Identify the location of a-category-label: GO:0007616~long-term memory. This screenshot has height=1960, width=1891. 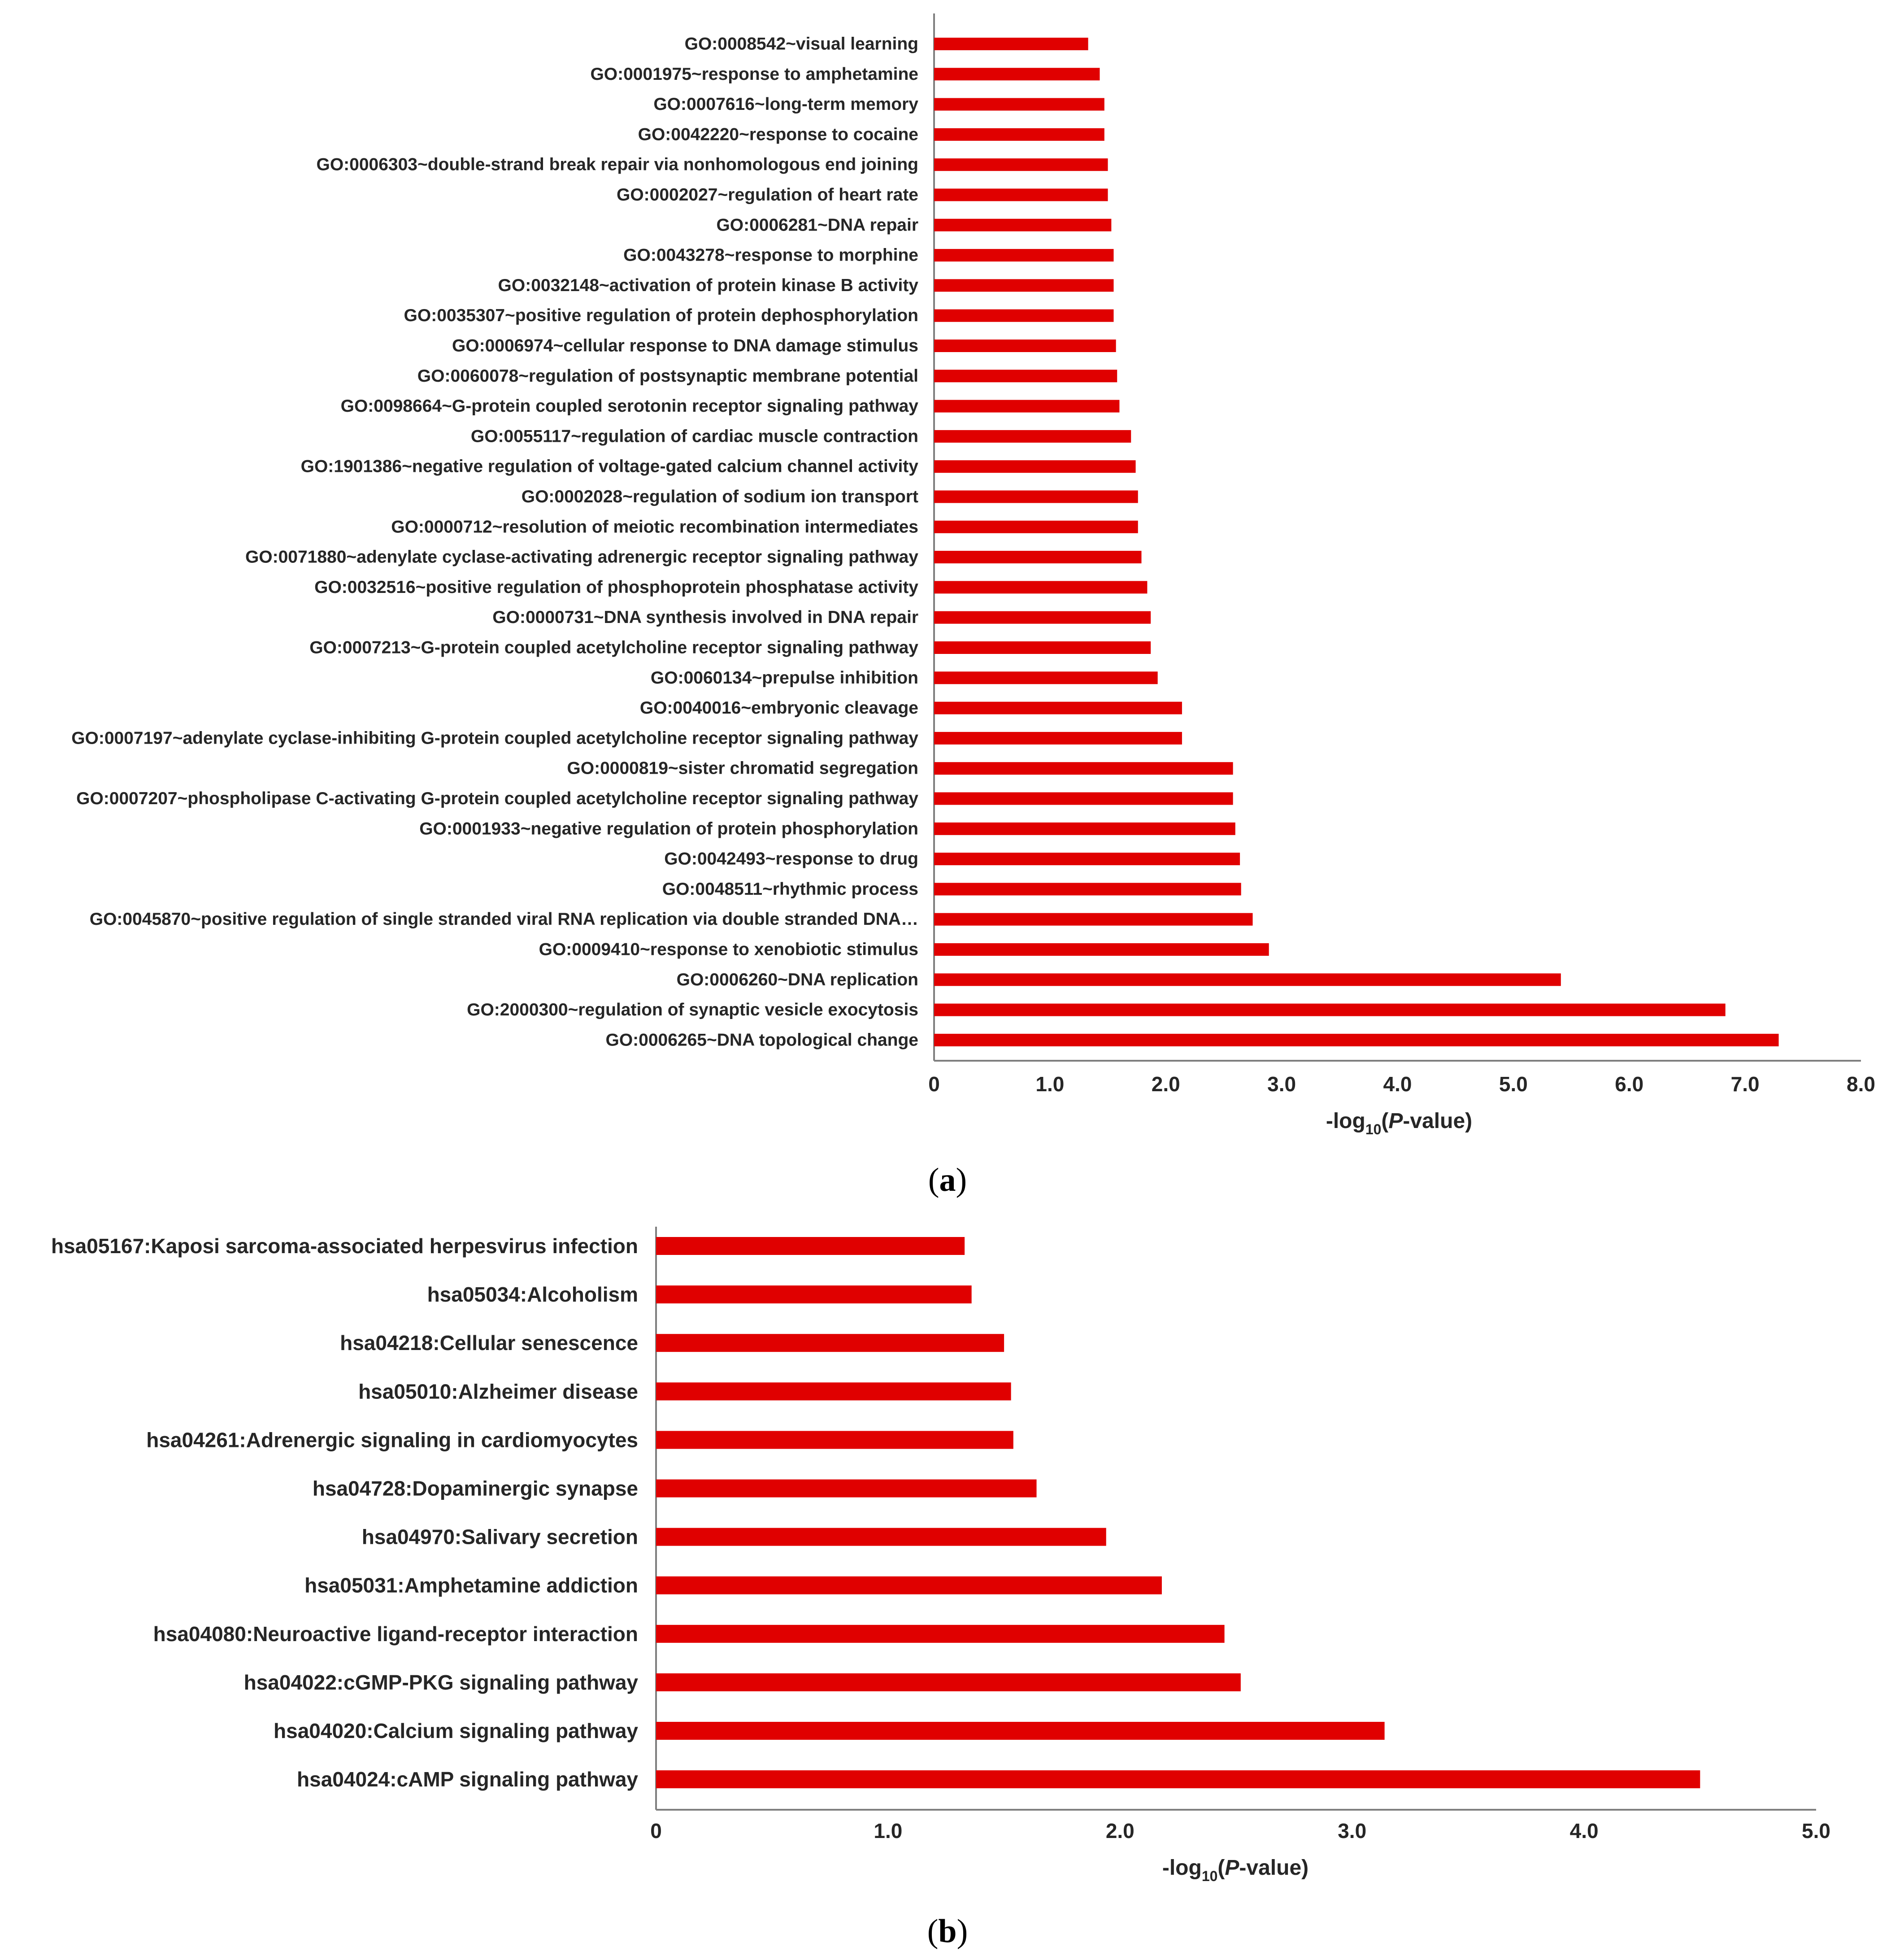
(785, 105).